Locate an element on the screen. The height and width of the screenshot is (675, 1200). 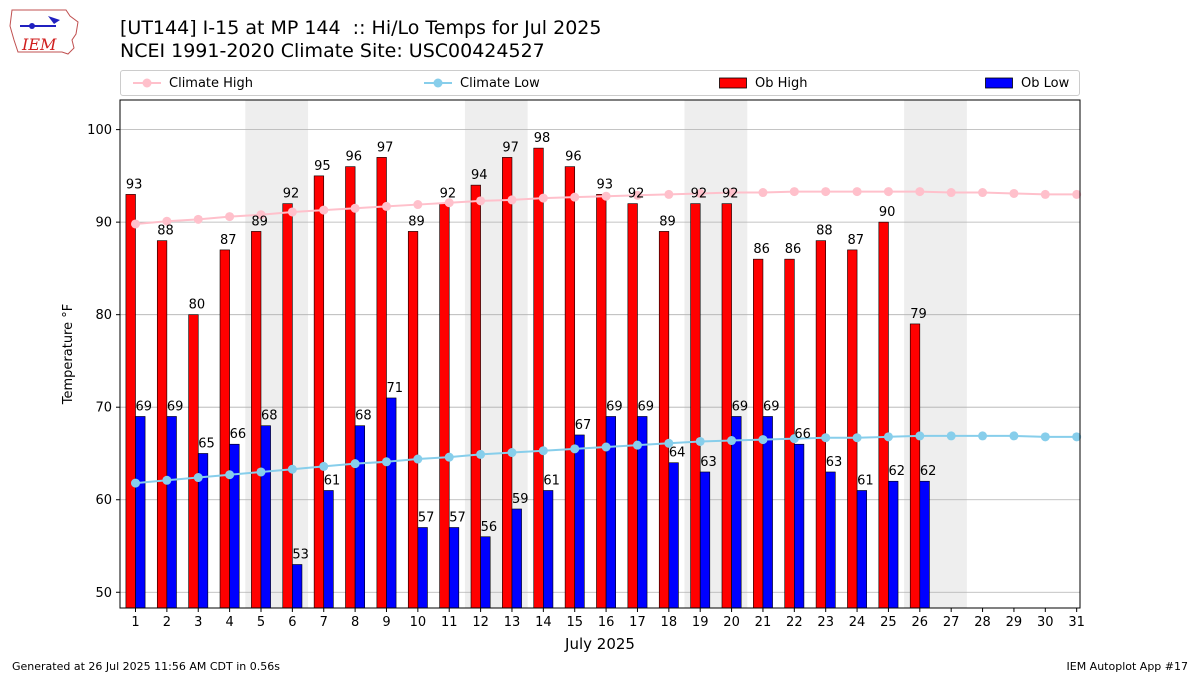
x-tick-label: 17 is located at coordinates (637, 622).